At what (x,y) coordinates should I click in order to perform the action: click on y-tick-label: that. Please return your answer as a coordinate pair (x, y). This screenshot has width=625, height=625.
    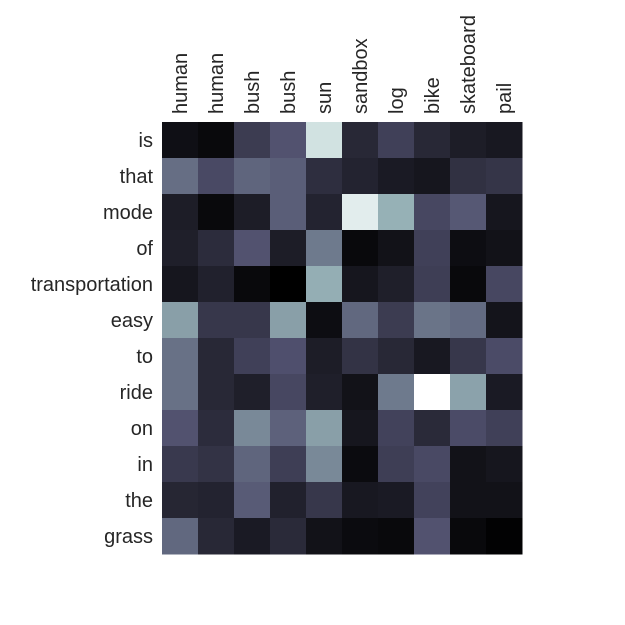
    Looking at the image, I should click on (137, 177).